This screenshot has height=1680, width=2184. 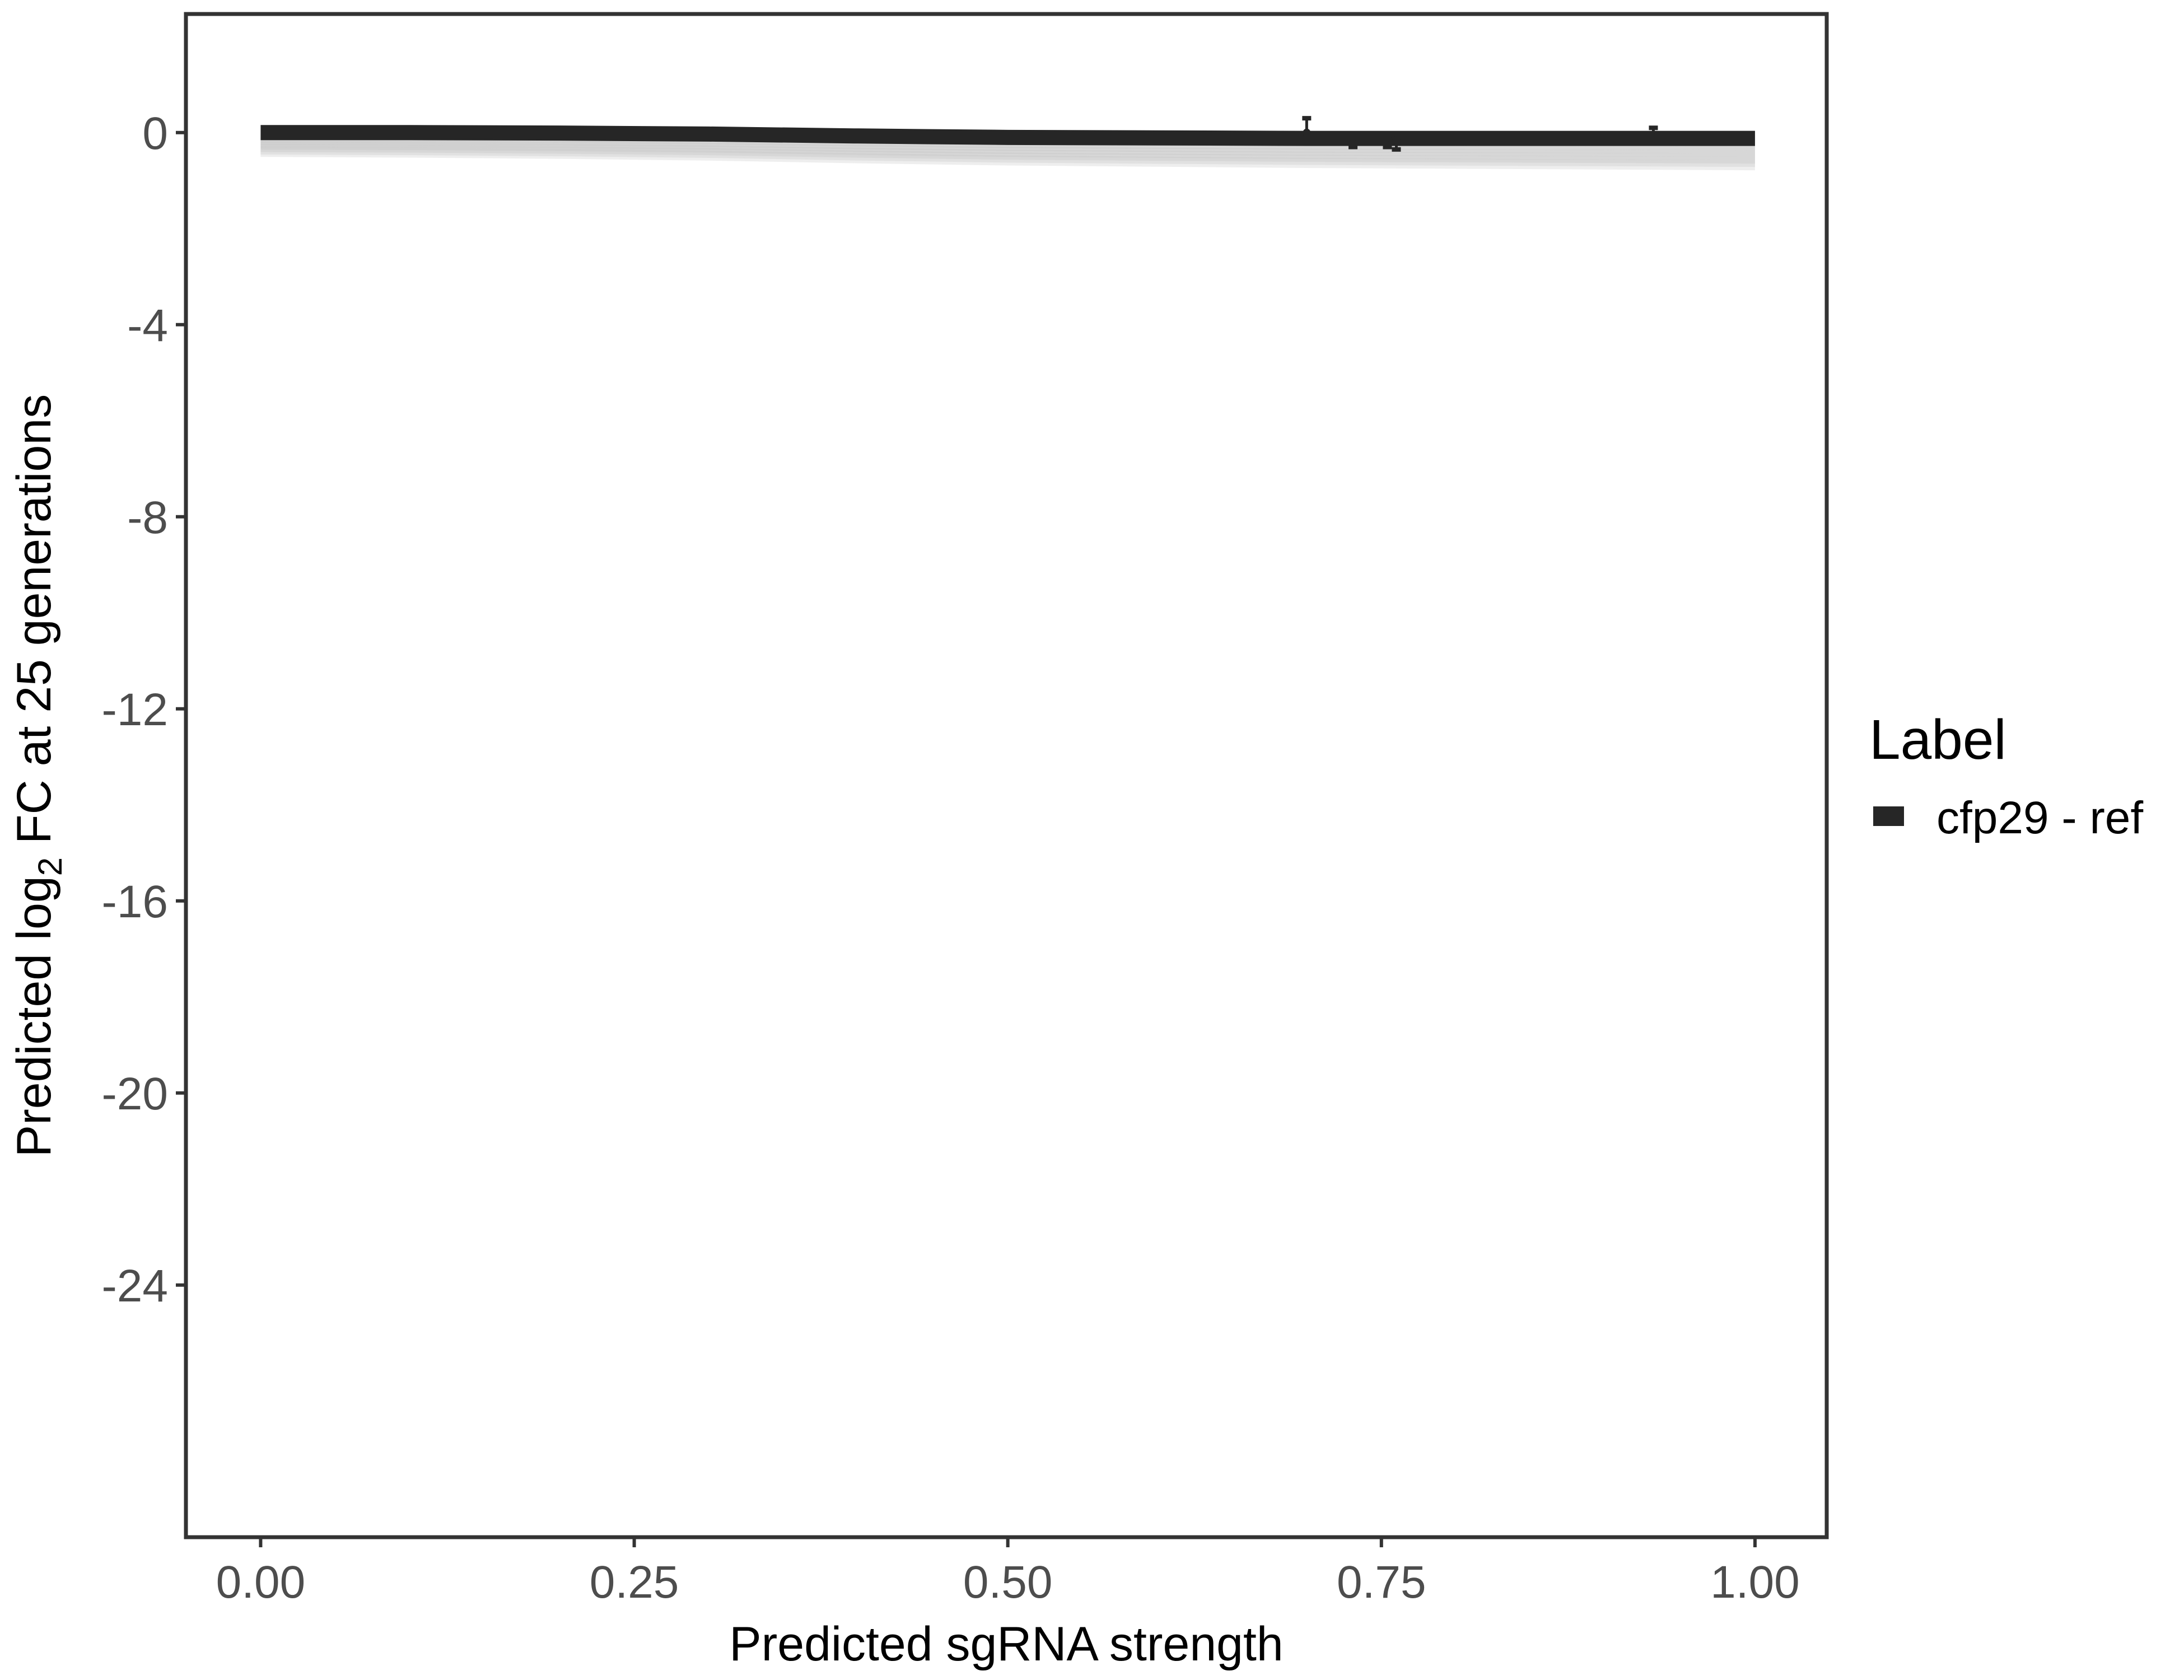 What do you see at coordinates (1889, 816) in the screenshot?
I see `legend-key` at bounding box center [1889, 816].